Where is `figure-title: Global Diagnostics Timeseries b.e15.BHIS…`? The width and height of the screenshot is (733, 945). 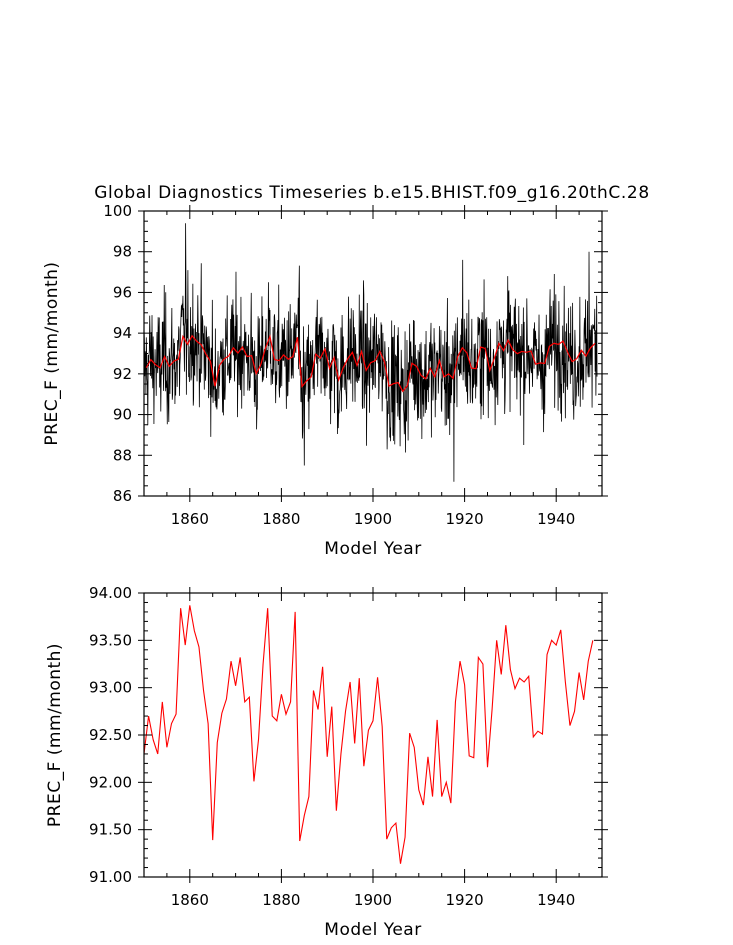
figure-title: Global Diagnostics Timeseries b.e15.BHIS… is located at coordinates (371, 193).